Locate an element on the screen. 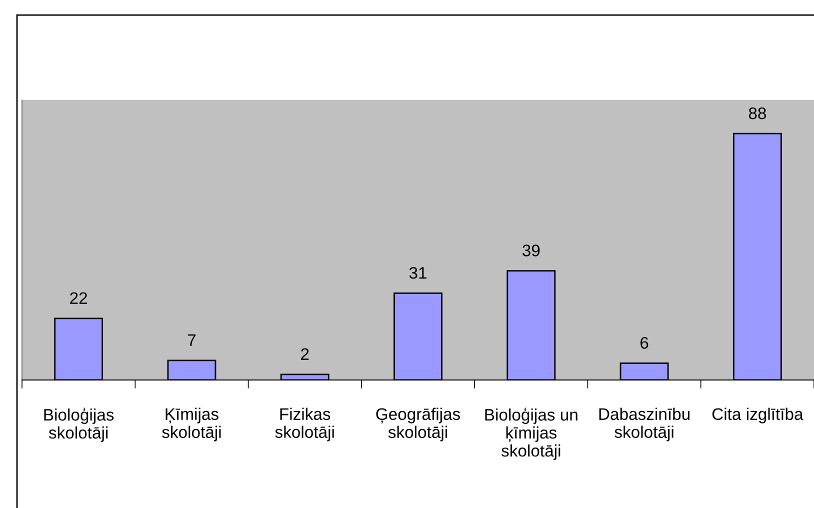  data-label: 31 is located at coordinates (417, 272).